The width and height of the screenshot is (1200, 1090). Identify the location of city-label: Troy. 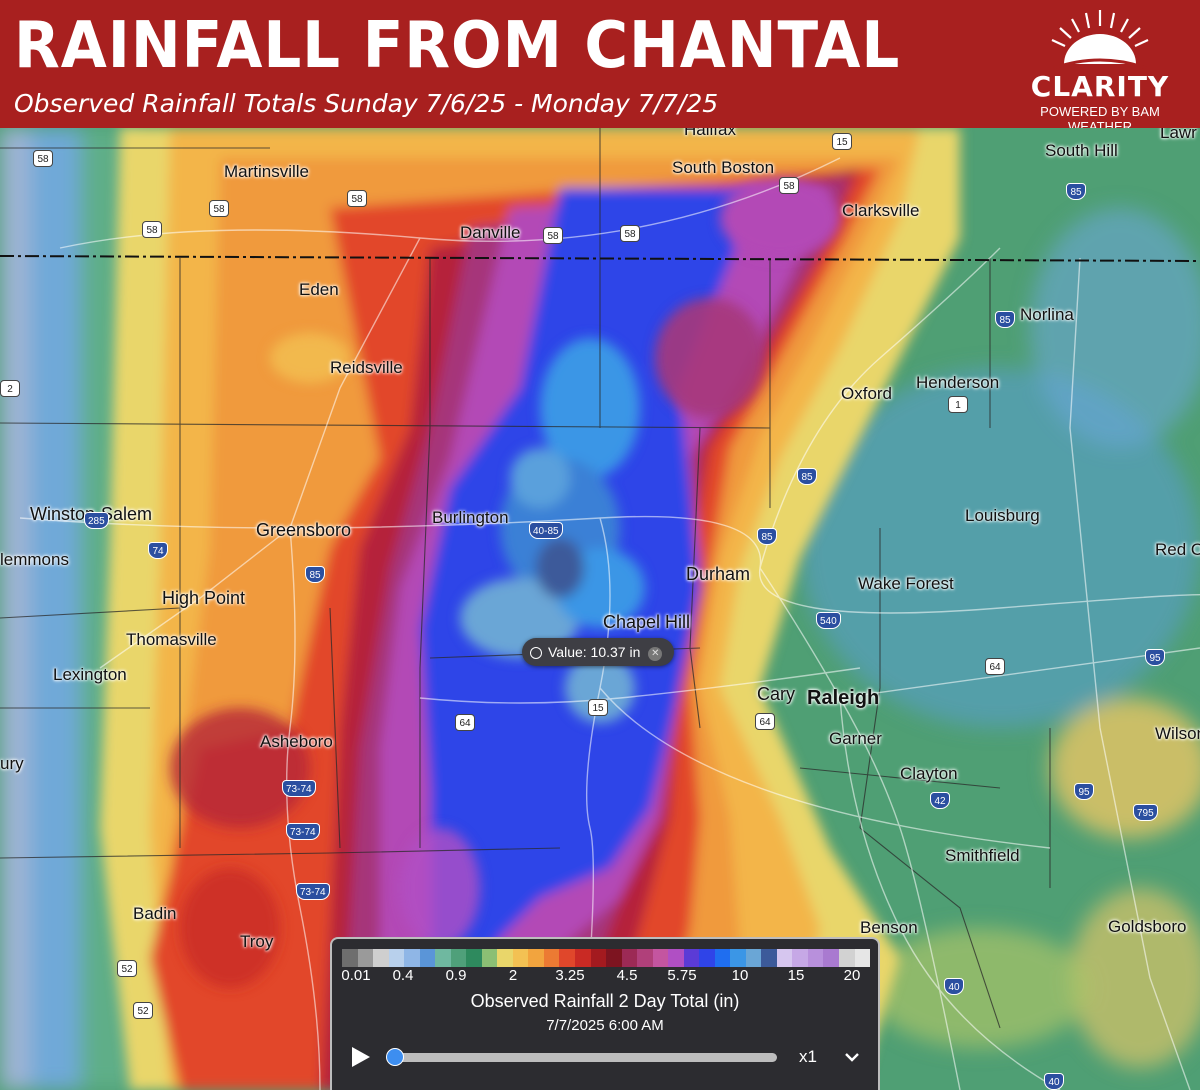
(257, 941).